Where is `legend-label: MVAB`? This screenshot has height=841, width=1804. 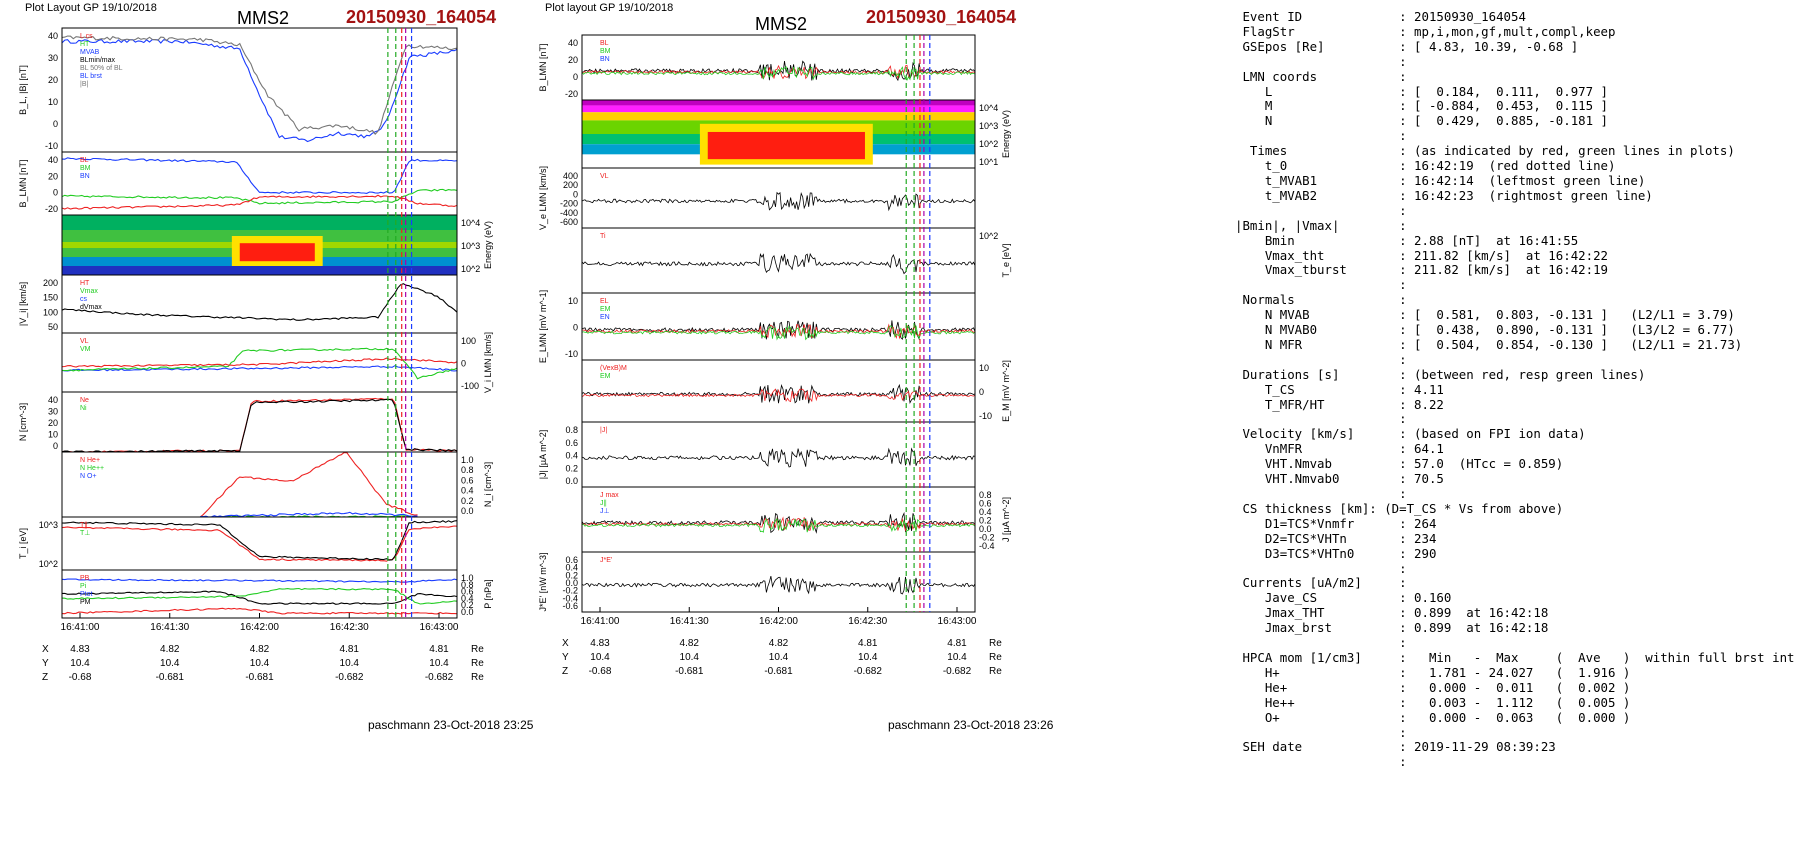
legend-label: MVAB is located at coordinates (90, 52).